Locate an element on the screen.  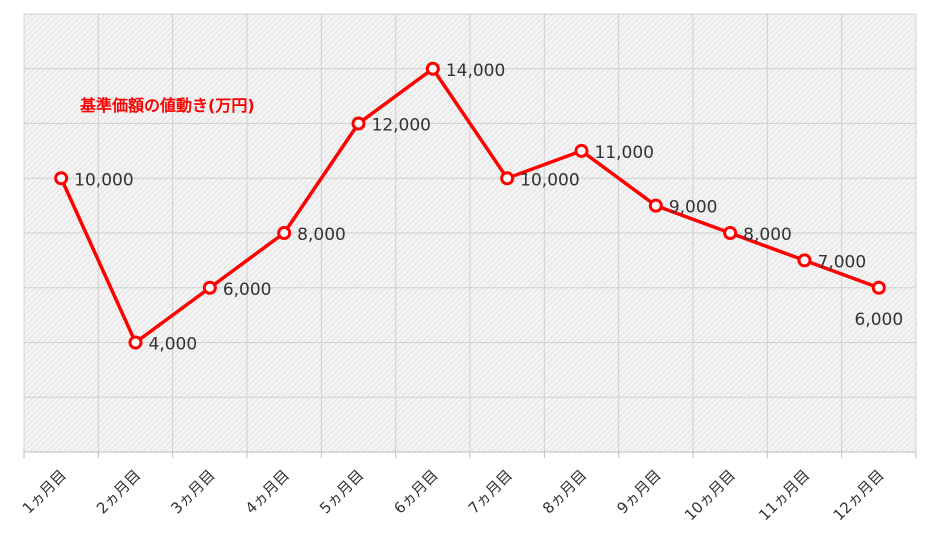
x-tick-label: 6ヵ月目 is located at coordinates (415, 491).